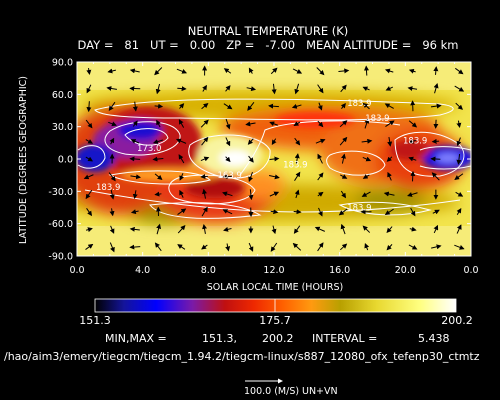 This screenshot has height=400, width=500. What do you see at coordinates (136, 338) in the screenshot?
I see `min-max-label: MIN,MAX =` at bounding box center [136, 338].